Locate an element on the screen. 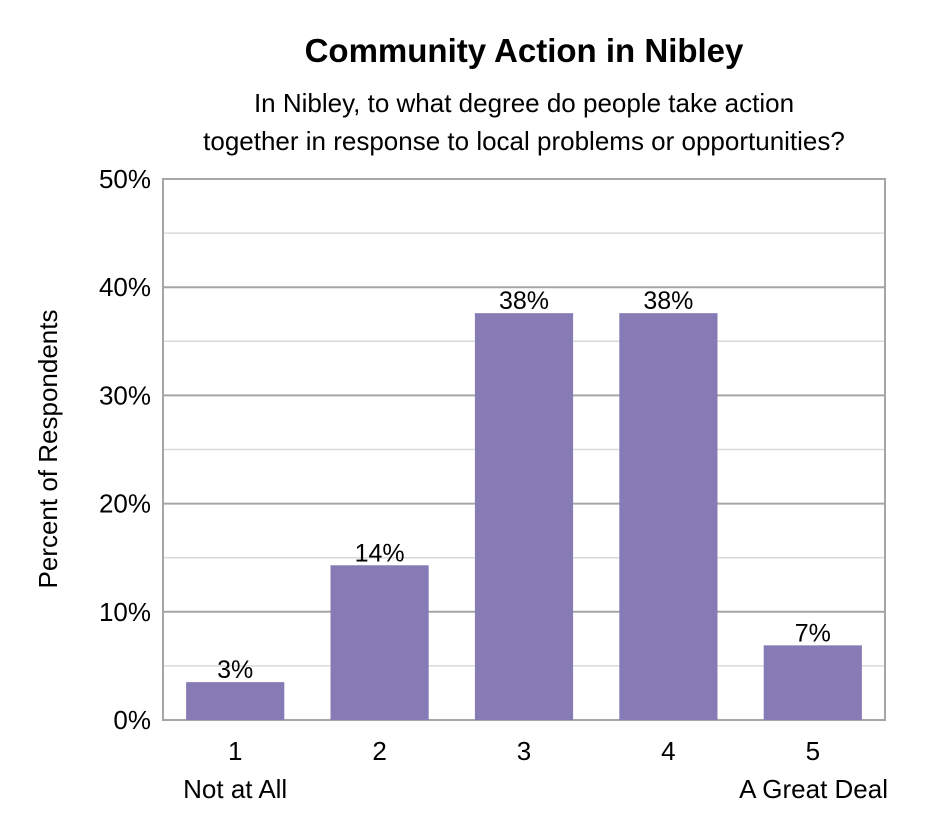 The height and width of the screenshot is (840, 945). y-tick-label: 0% is located at coordinates (132, 720).